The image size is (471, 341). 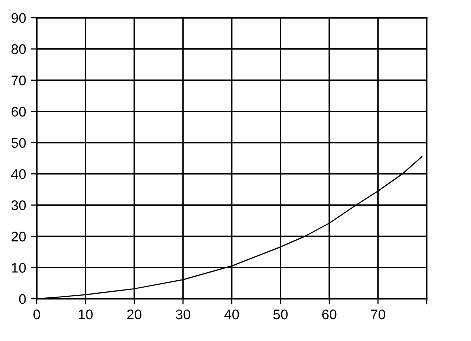 I want to click on y-tick-label: 70, so click(x=19, y=81).